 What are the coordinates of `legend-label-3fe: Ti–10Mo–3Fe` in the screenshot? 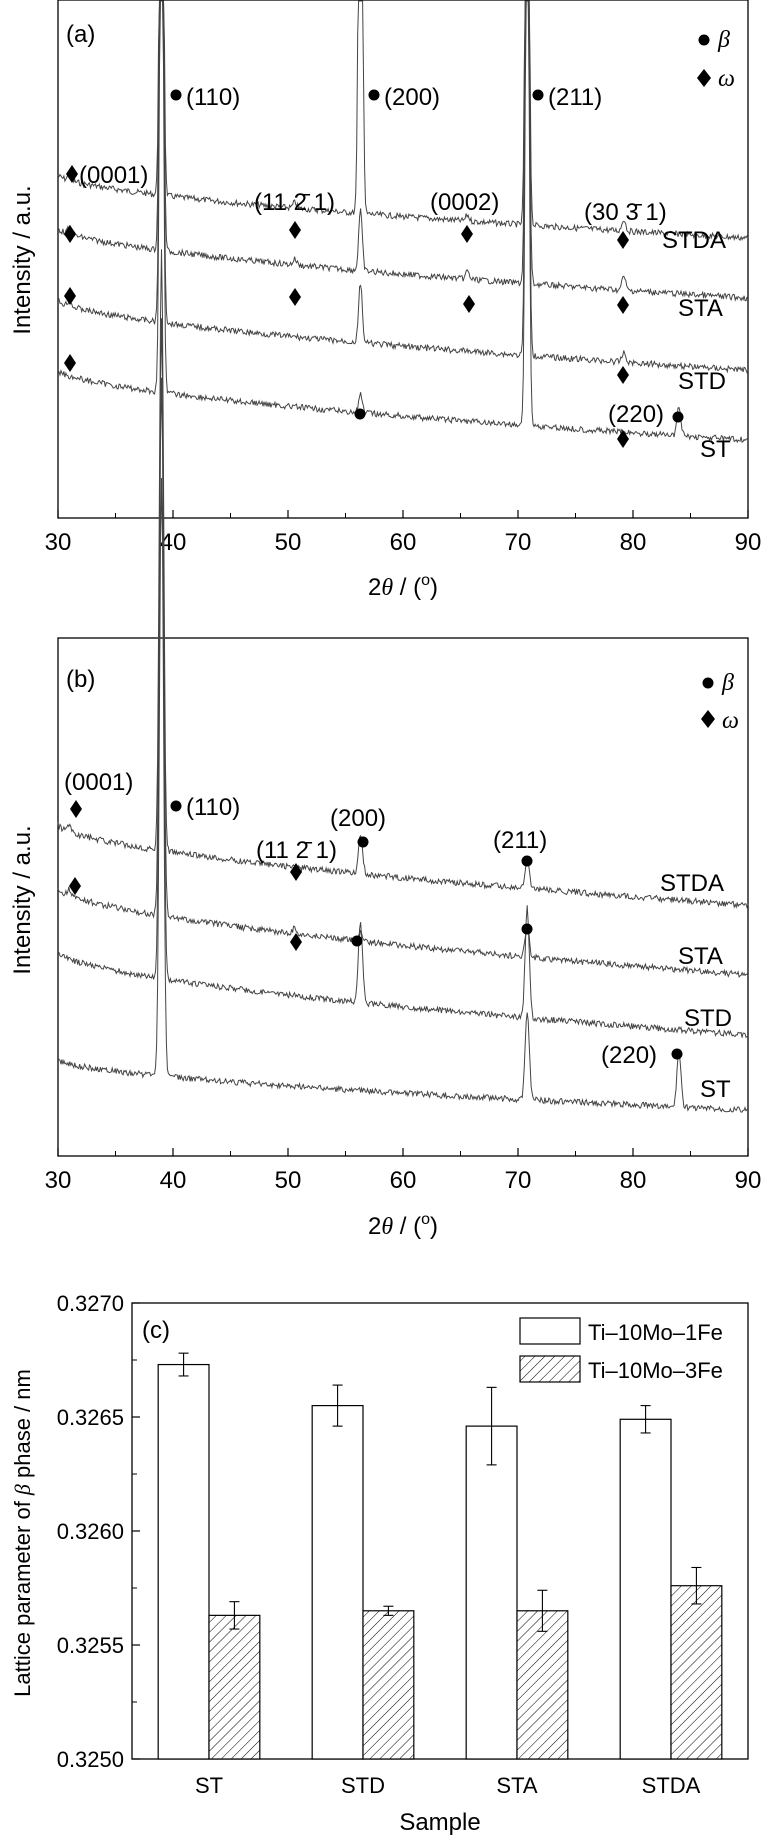 It's located at (655, 1370).